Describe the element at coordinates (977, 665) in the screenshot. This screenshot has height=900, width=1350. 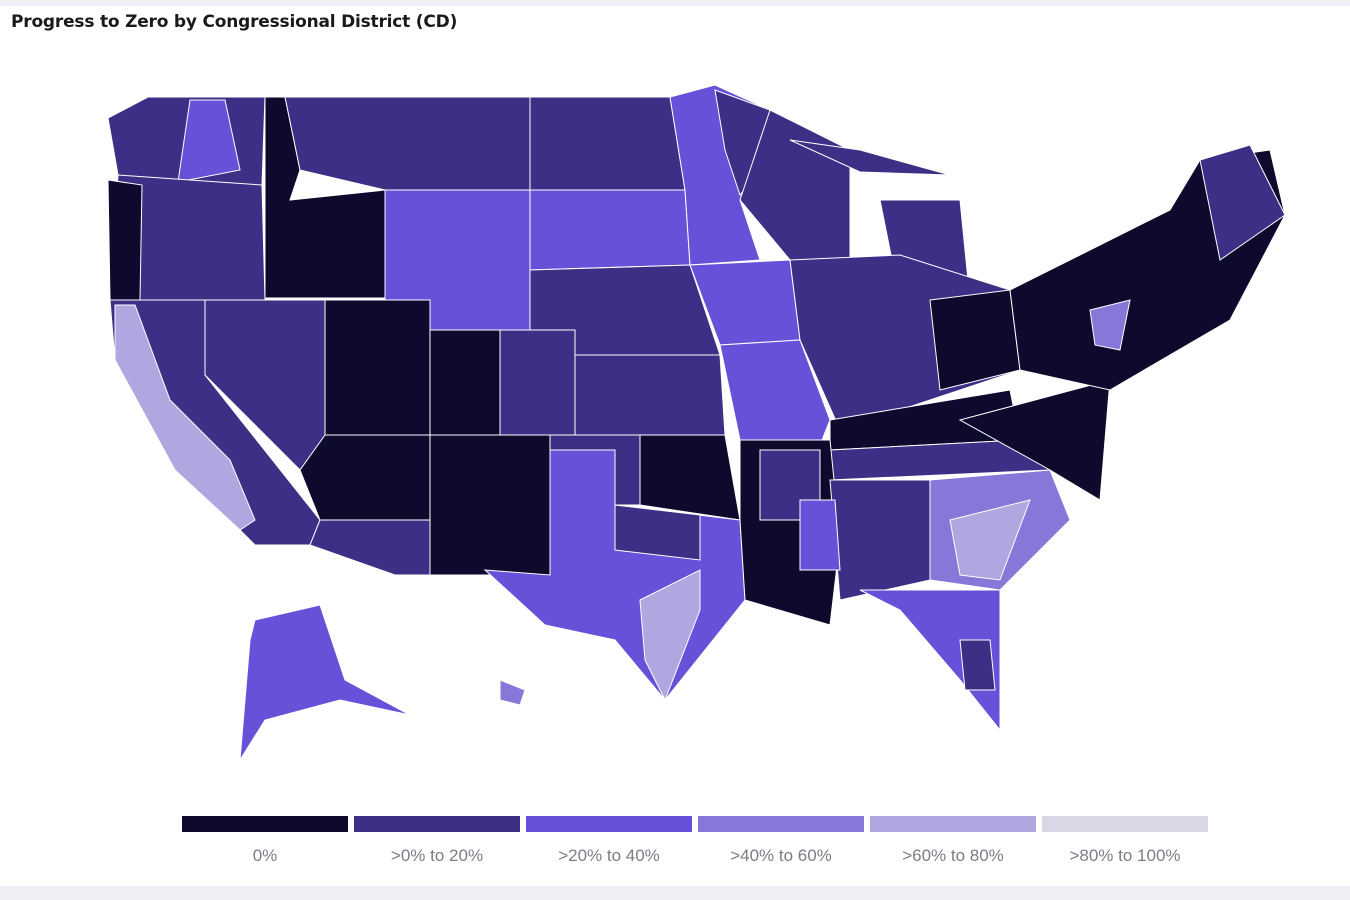
I see `region-florida-central` at that location.